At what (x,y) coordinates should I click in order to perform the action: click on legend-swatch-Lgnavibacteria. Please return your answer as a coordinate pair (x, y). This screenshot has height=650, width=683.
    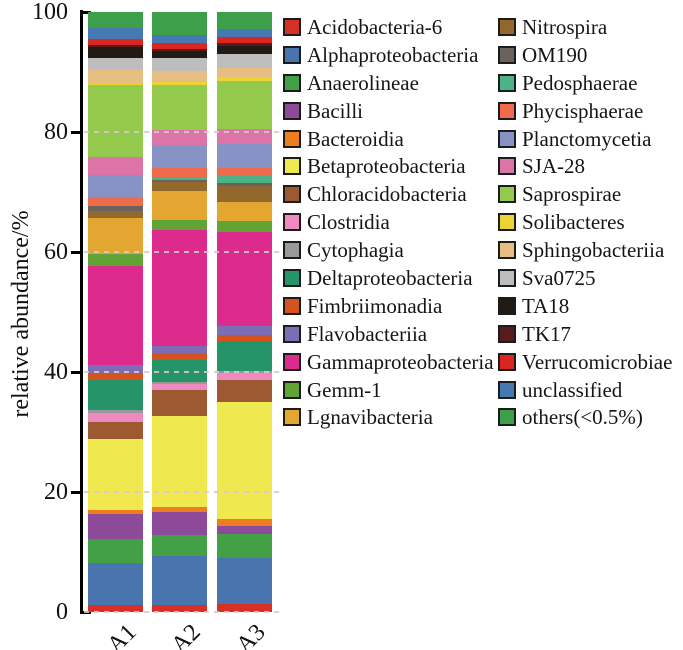
    Looking at the image, I should click on (292, 417).